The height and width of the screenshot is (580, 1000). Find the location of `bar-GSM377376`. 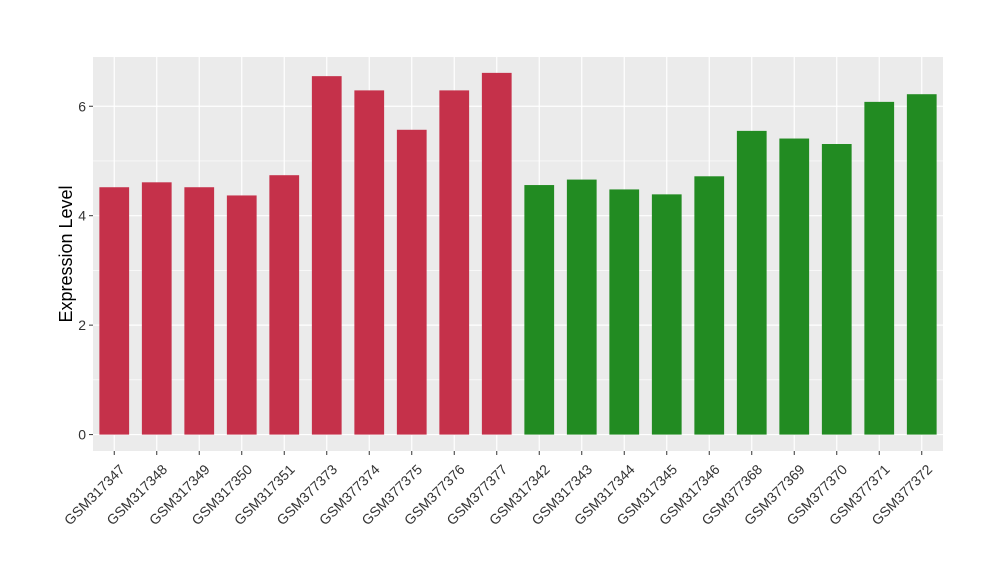

bar-GSM377376 is located at coordinates (454, 262).